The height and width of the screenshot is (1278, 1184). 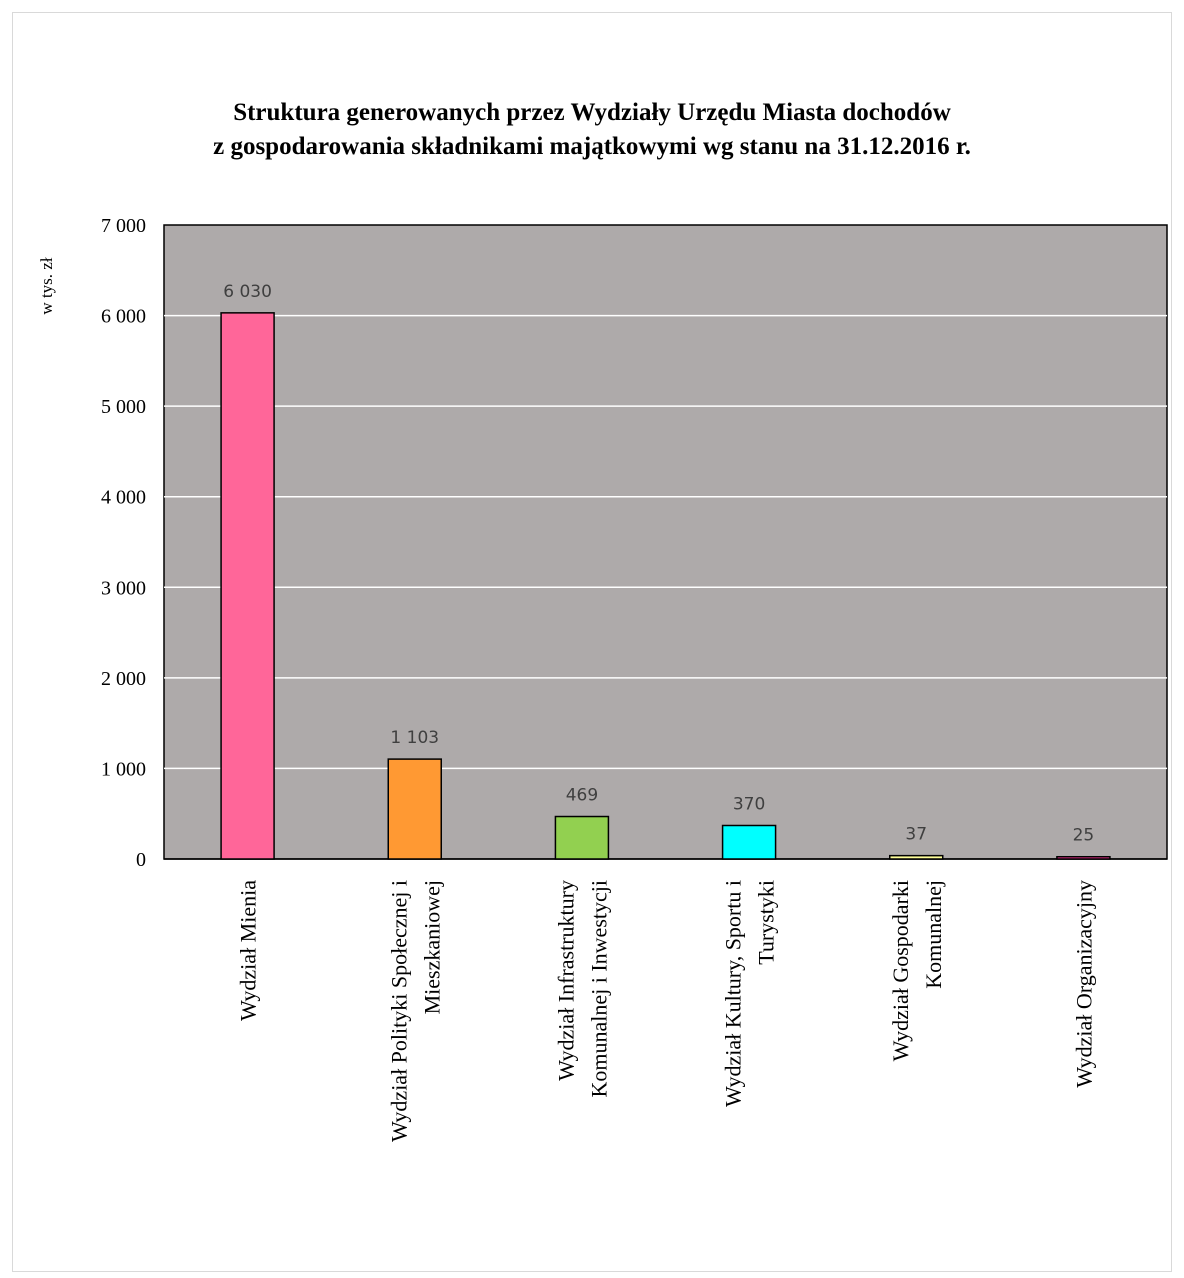 What do you see at coordinates (123, 226) in the screenshot?
I see `y-tick-label: 7 000` at bounding box center [123, 226].